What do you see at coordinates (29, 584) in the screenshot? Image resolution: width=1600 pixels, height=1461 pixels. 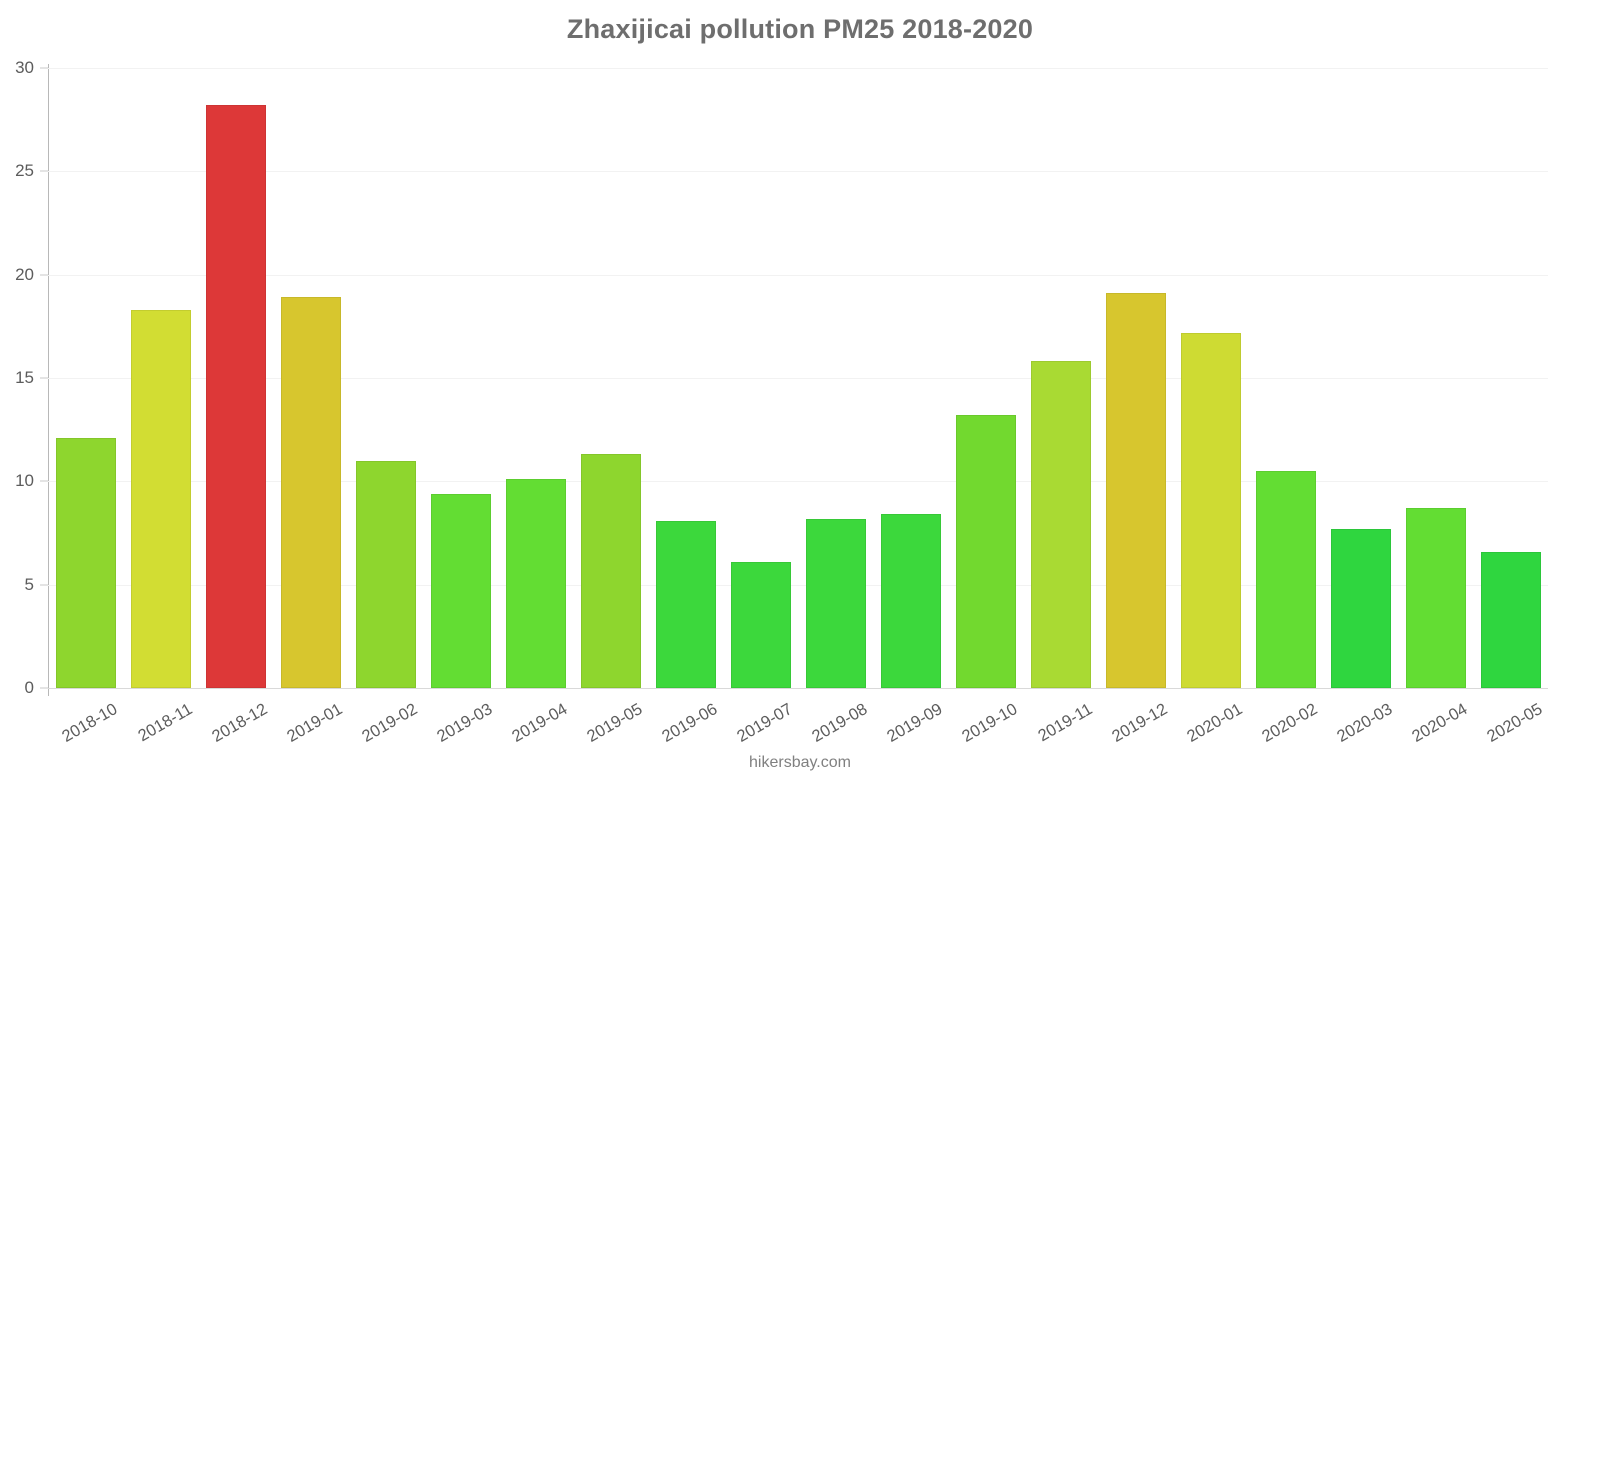 I see `y-tick-label: 5` at bounding box center [29, 584].